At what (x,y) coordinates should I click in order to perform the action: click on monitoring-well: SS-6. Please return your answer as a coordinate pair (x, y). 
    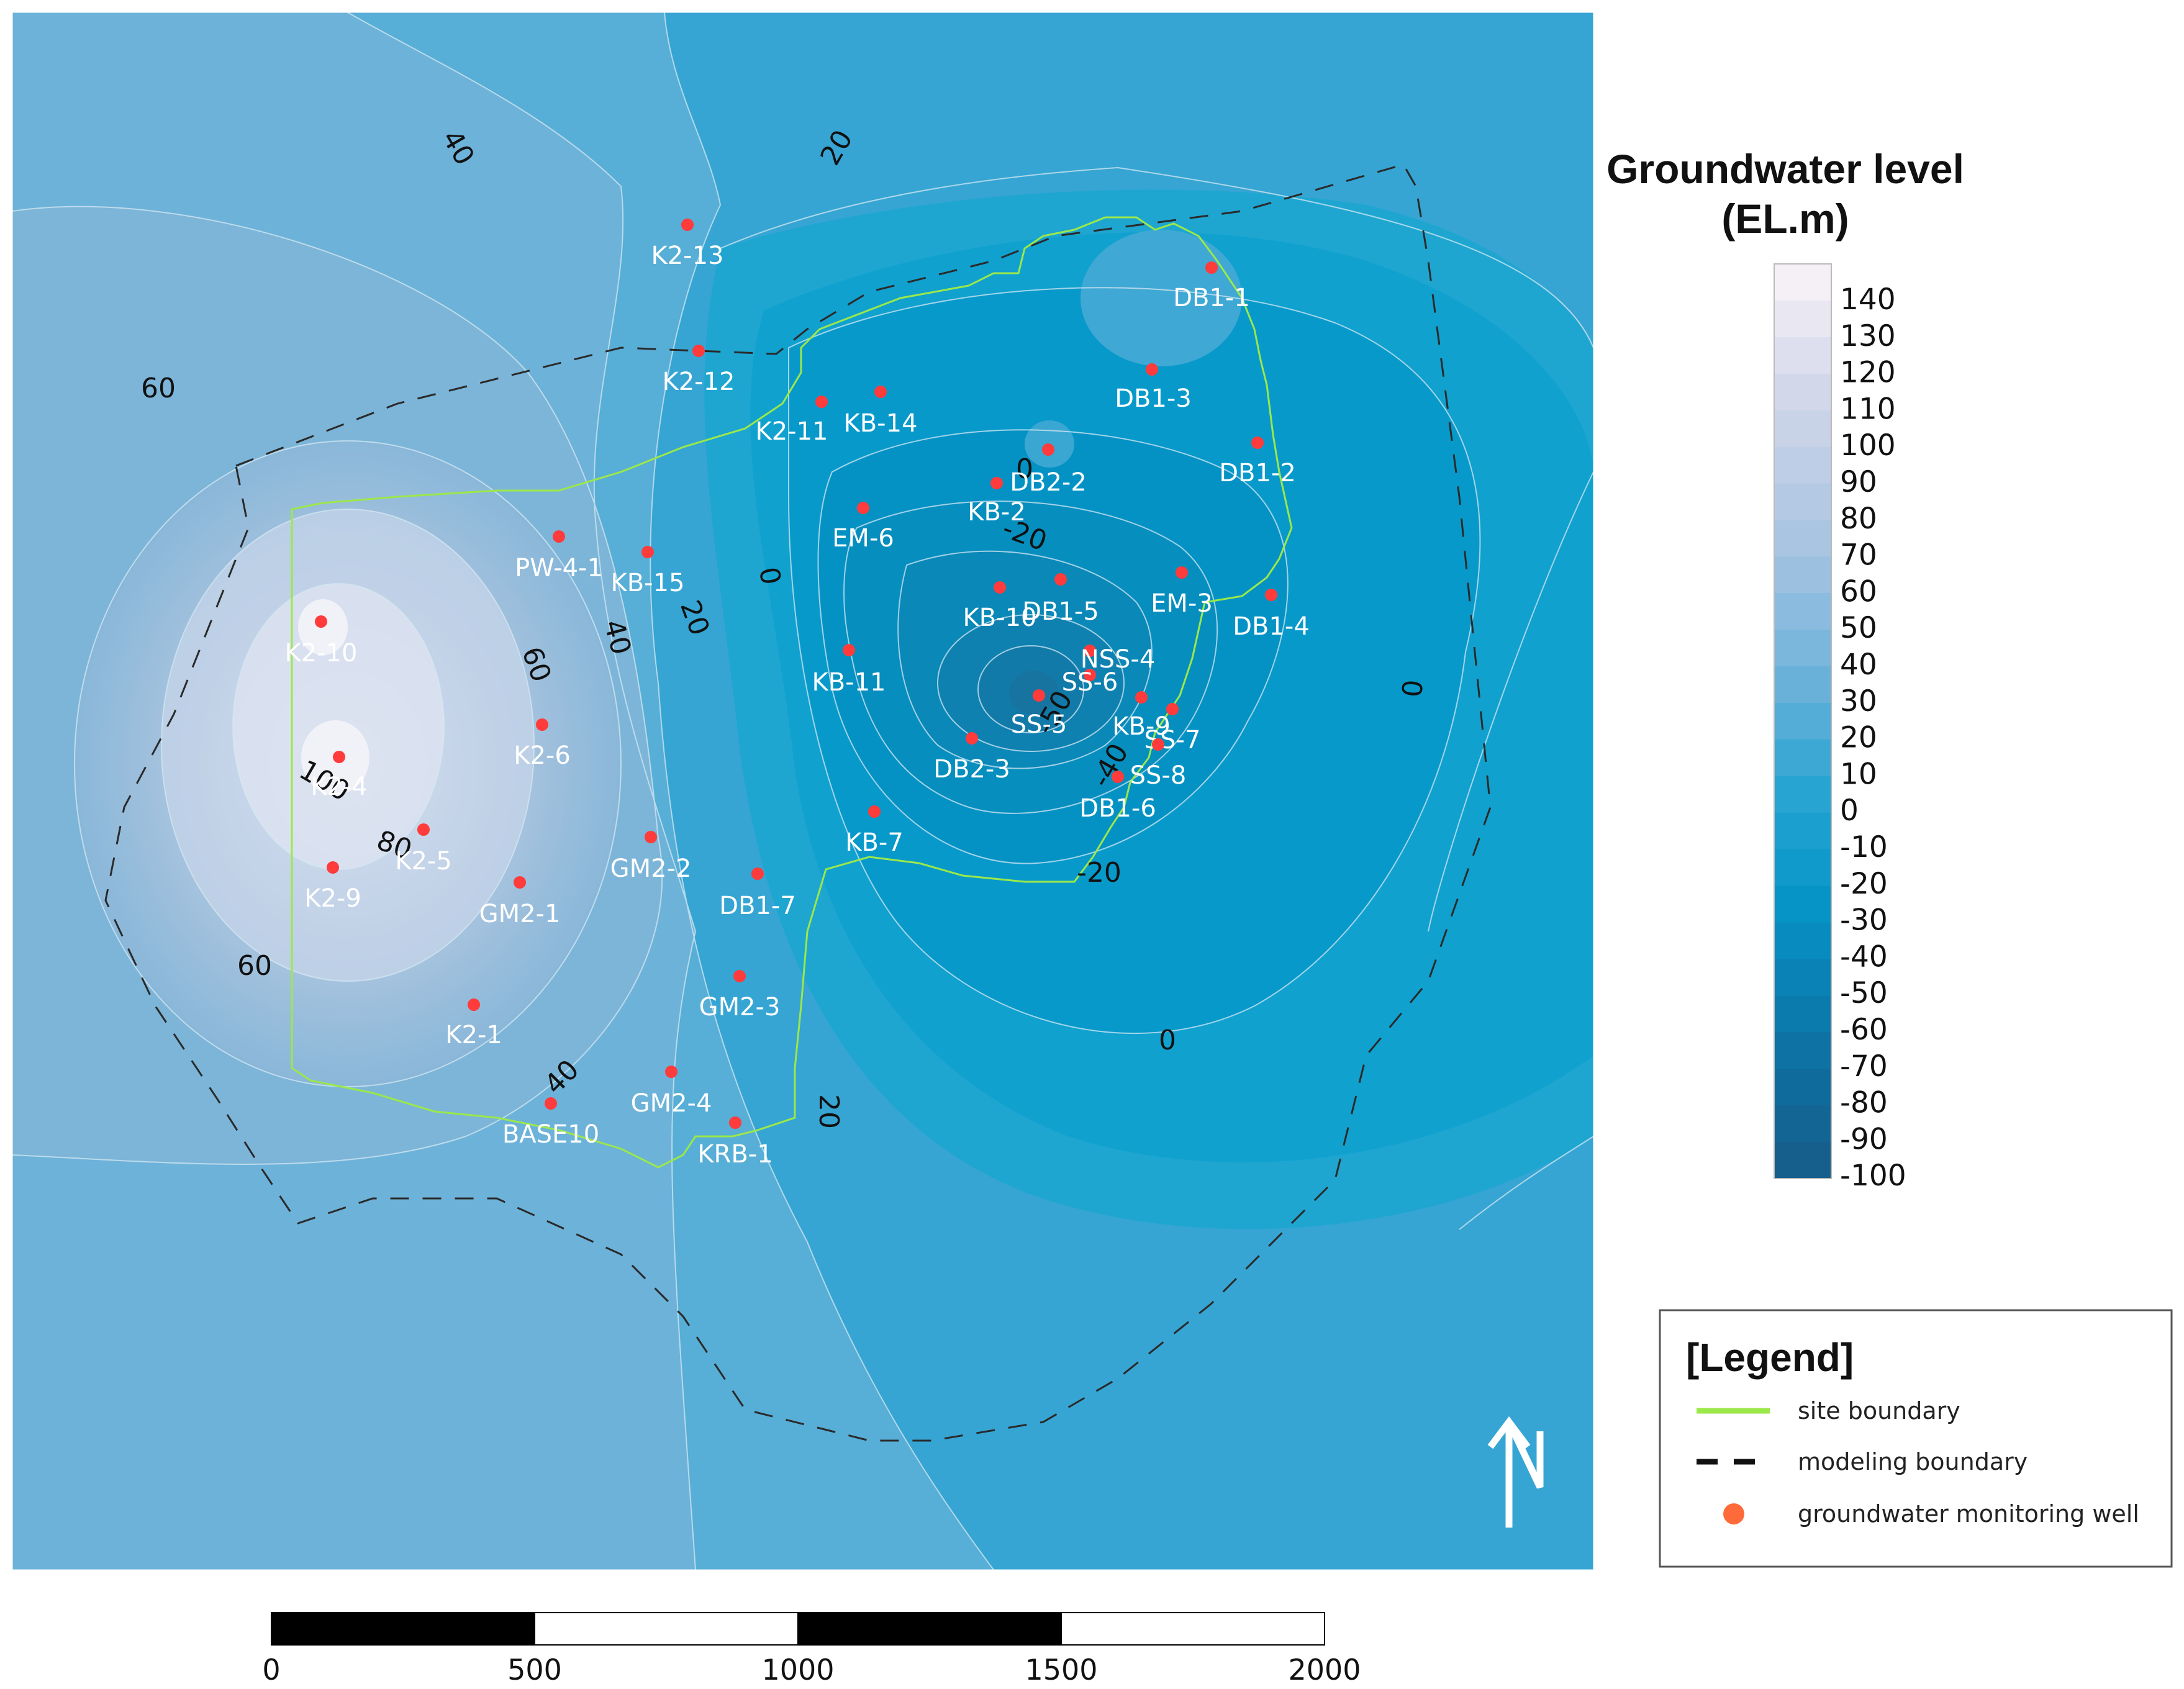
    Looking at the image, I should click on (1090, 682).